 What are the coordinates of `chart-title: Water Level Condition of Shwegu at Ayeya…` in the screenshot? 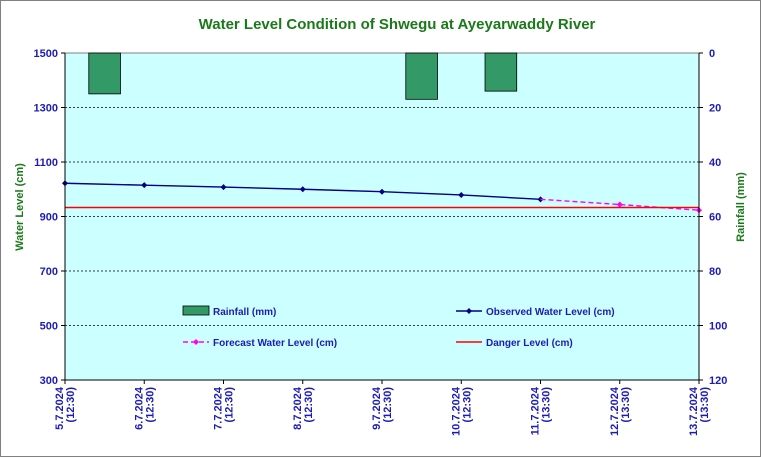 It's located at (397, 24).